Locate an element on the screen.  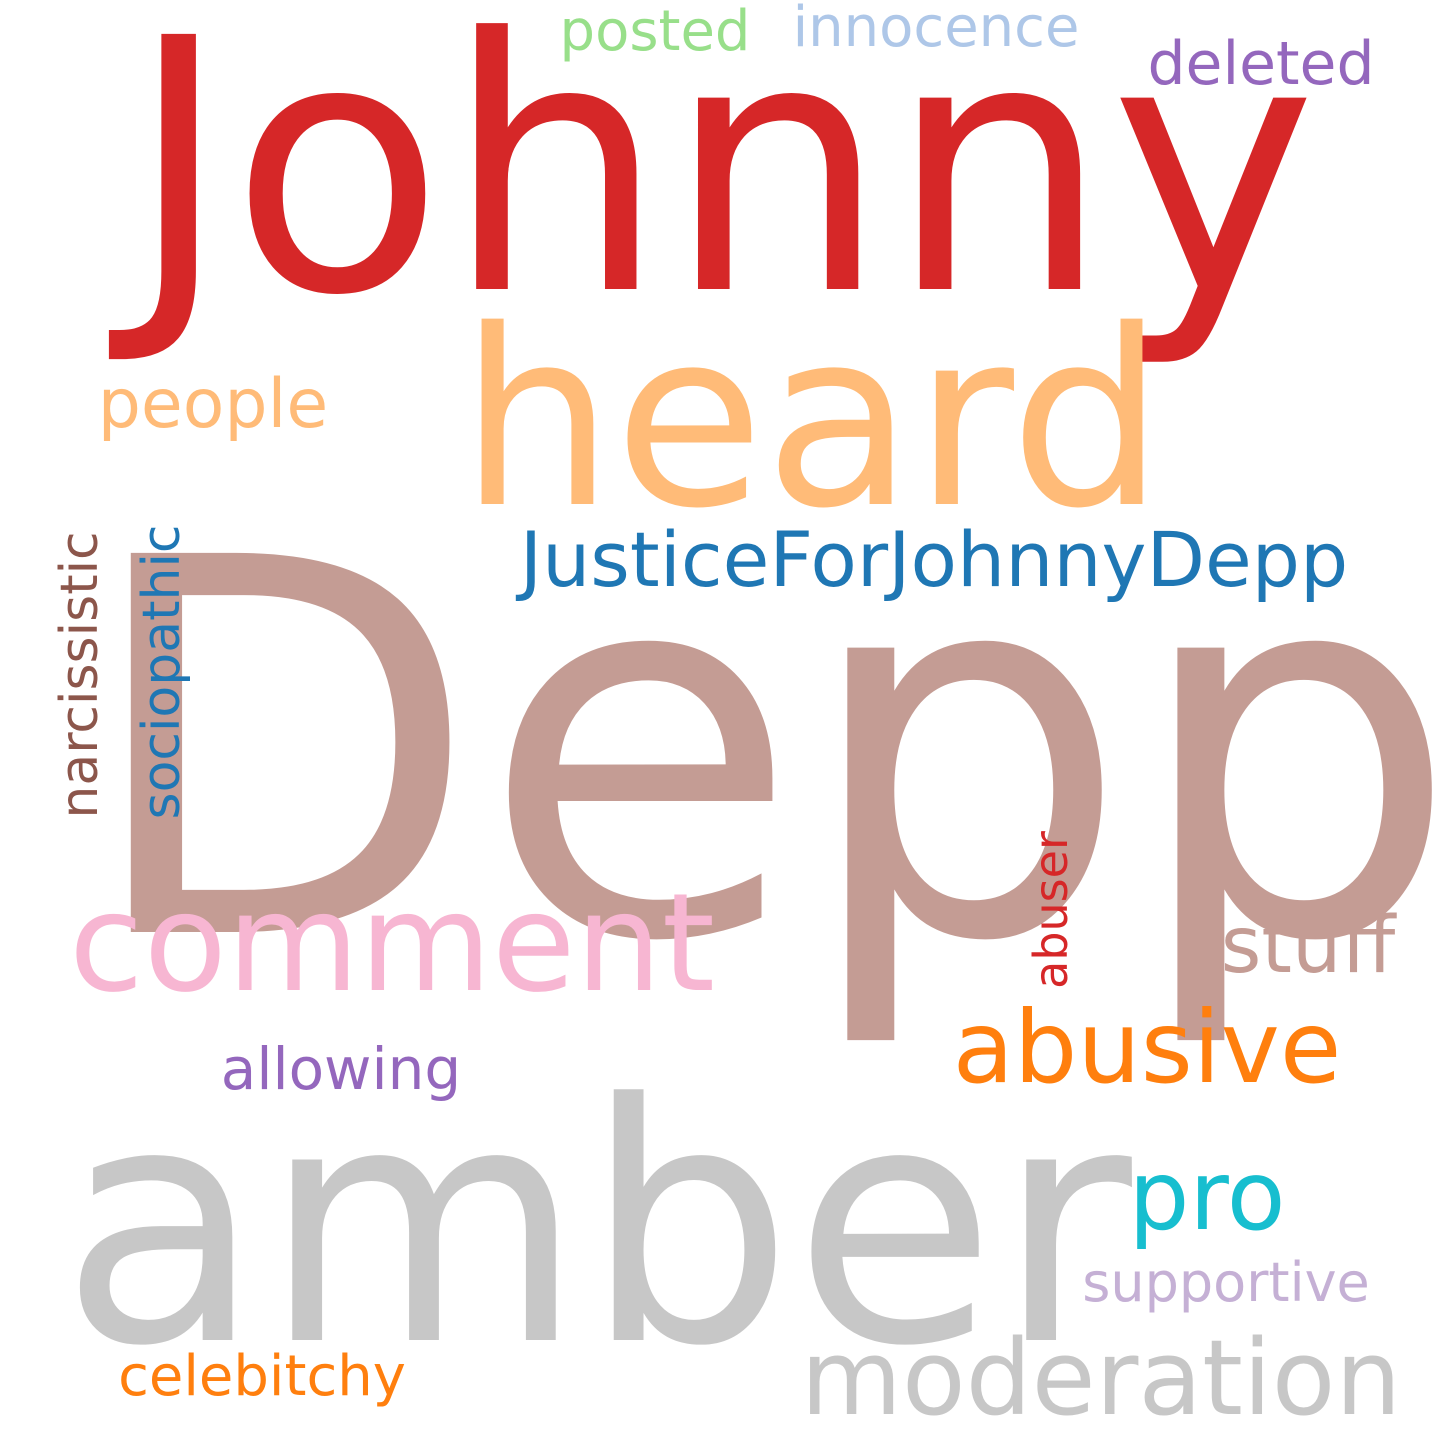
word-allowing: allowing is located at coordinates (341, 1069).